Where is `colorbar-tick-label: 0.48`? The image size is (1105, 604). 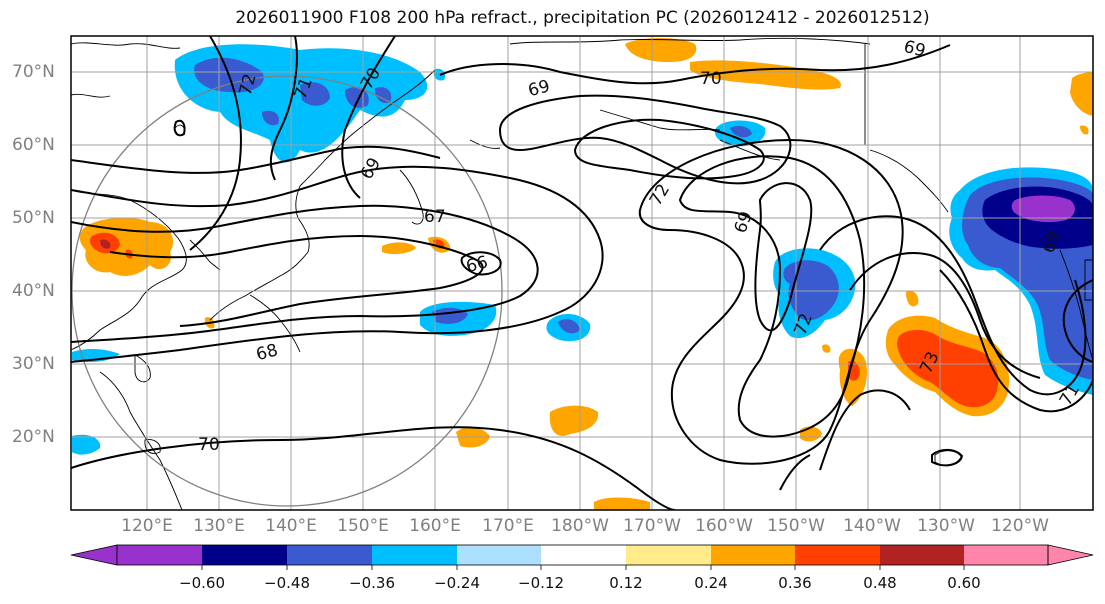
colorbar-tick-label: 0.48 is located at coordinates (880, 583).